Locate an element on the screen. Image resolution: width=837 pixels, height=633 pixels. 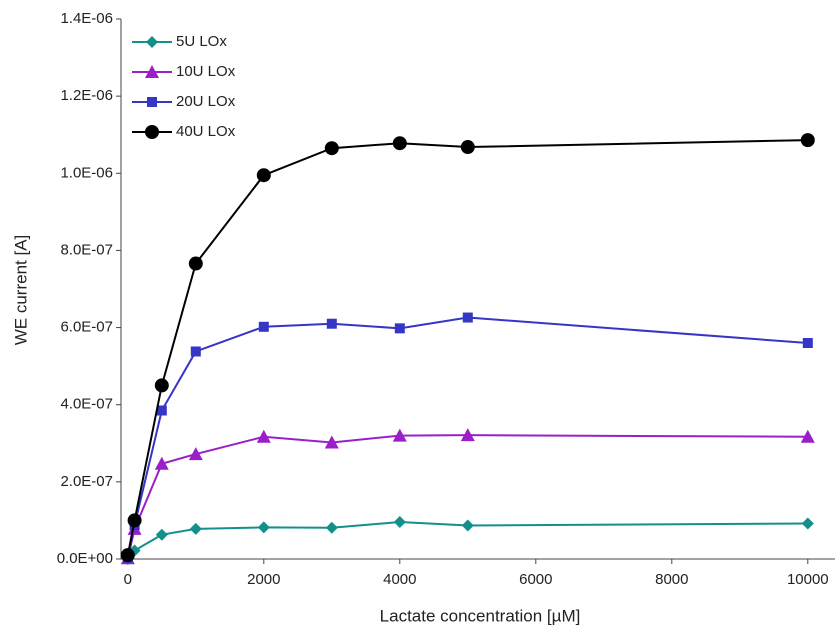
y-tick-label: 1.0E-06 is located at coordinates (86, 172).